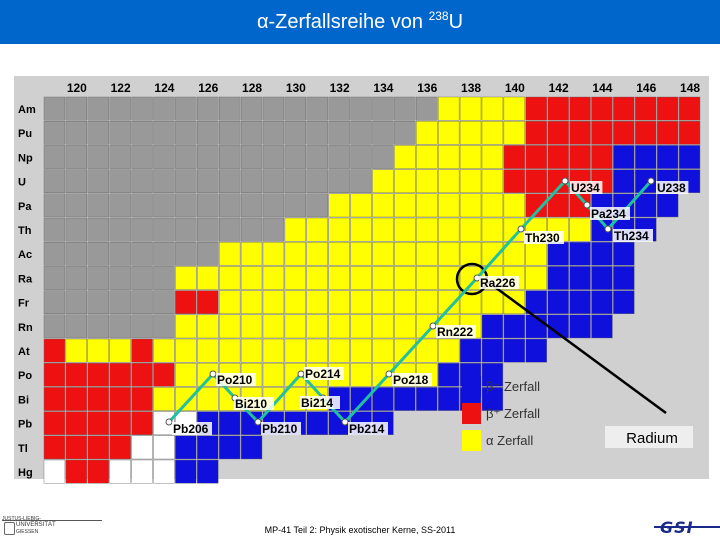  What do you see at coordinates (25, 279) in the screenshot?
I see `element-label: Ra` at bounding box center [25, 279].